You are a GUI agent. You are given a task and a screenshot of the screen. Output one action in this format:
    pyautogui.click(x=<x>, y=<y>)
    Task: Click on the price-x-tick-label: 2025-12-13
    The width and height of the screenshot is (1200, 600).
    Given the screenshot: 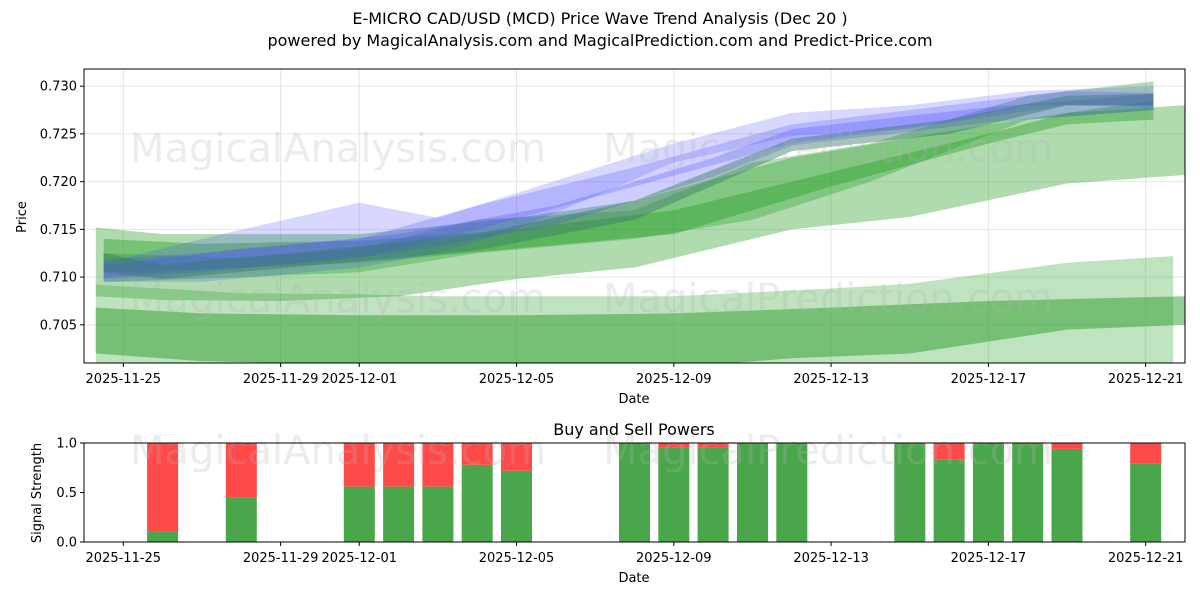 What is the action you would take?
    pyautogui.click(x=831, y=379)
    